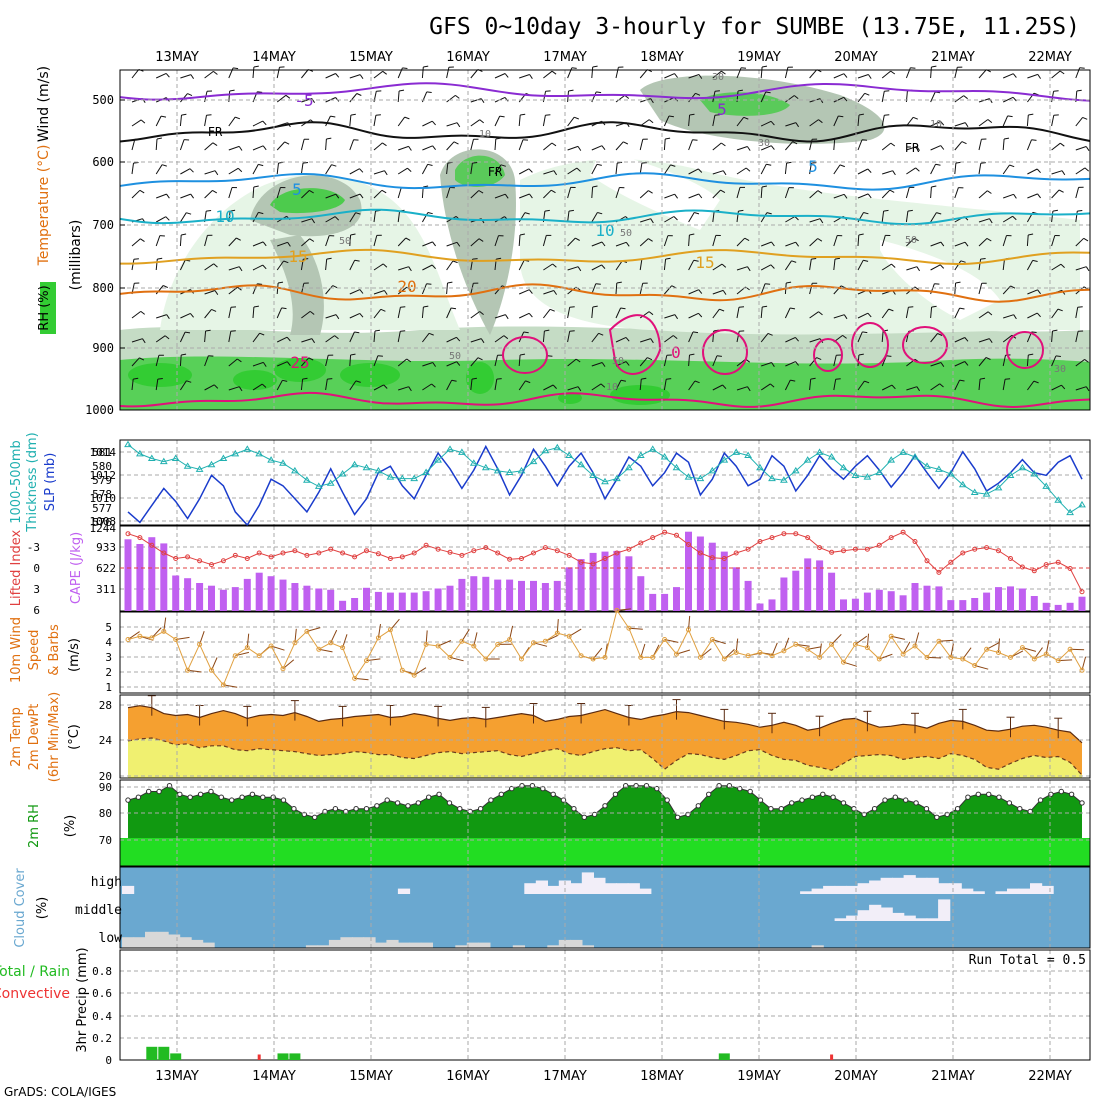 Image resolution: width=1100 pixels, height=1100 pixels. Describe the element at coordinates (108, 687) in the screenshot. I see `wind-tick-label: 1` at that location.